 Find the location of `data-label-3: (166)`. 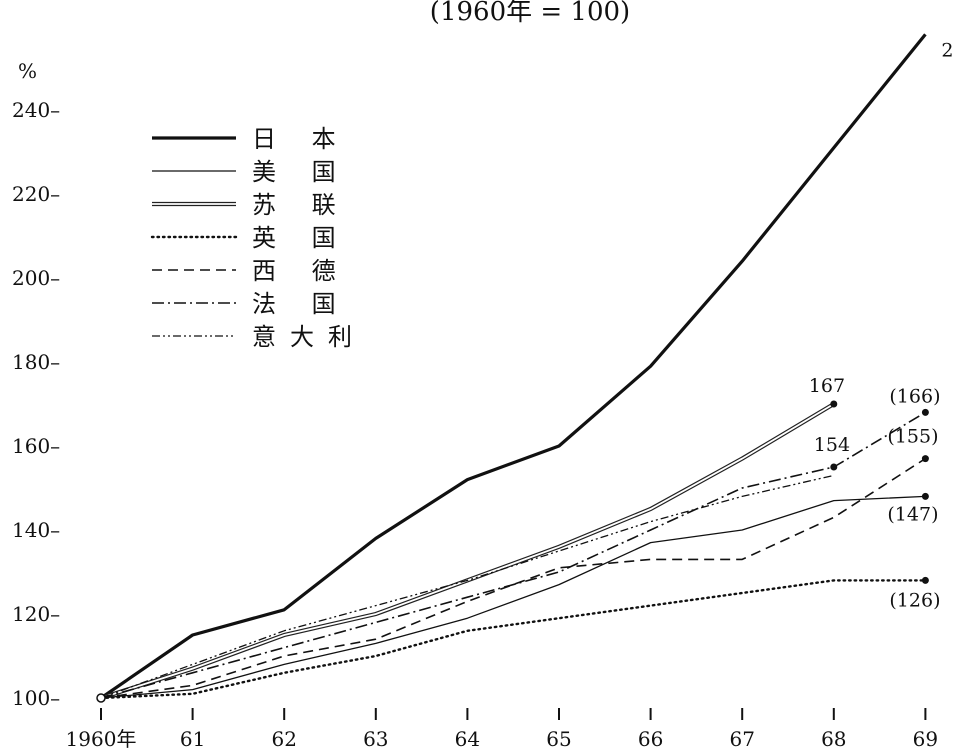

data-label-3: (166) is located at coordinates (914, 396).